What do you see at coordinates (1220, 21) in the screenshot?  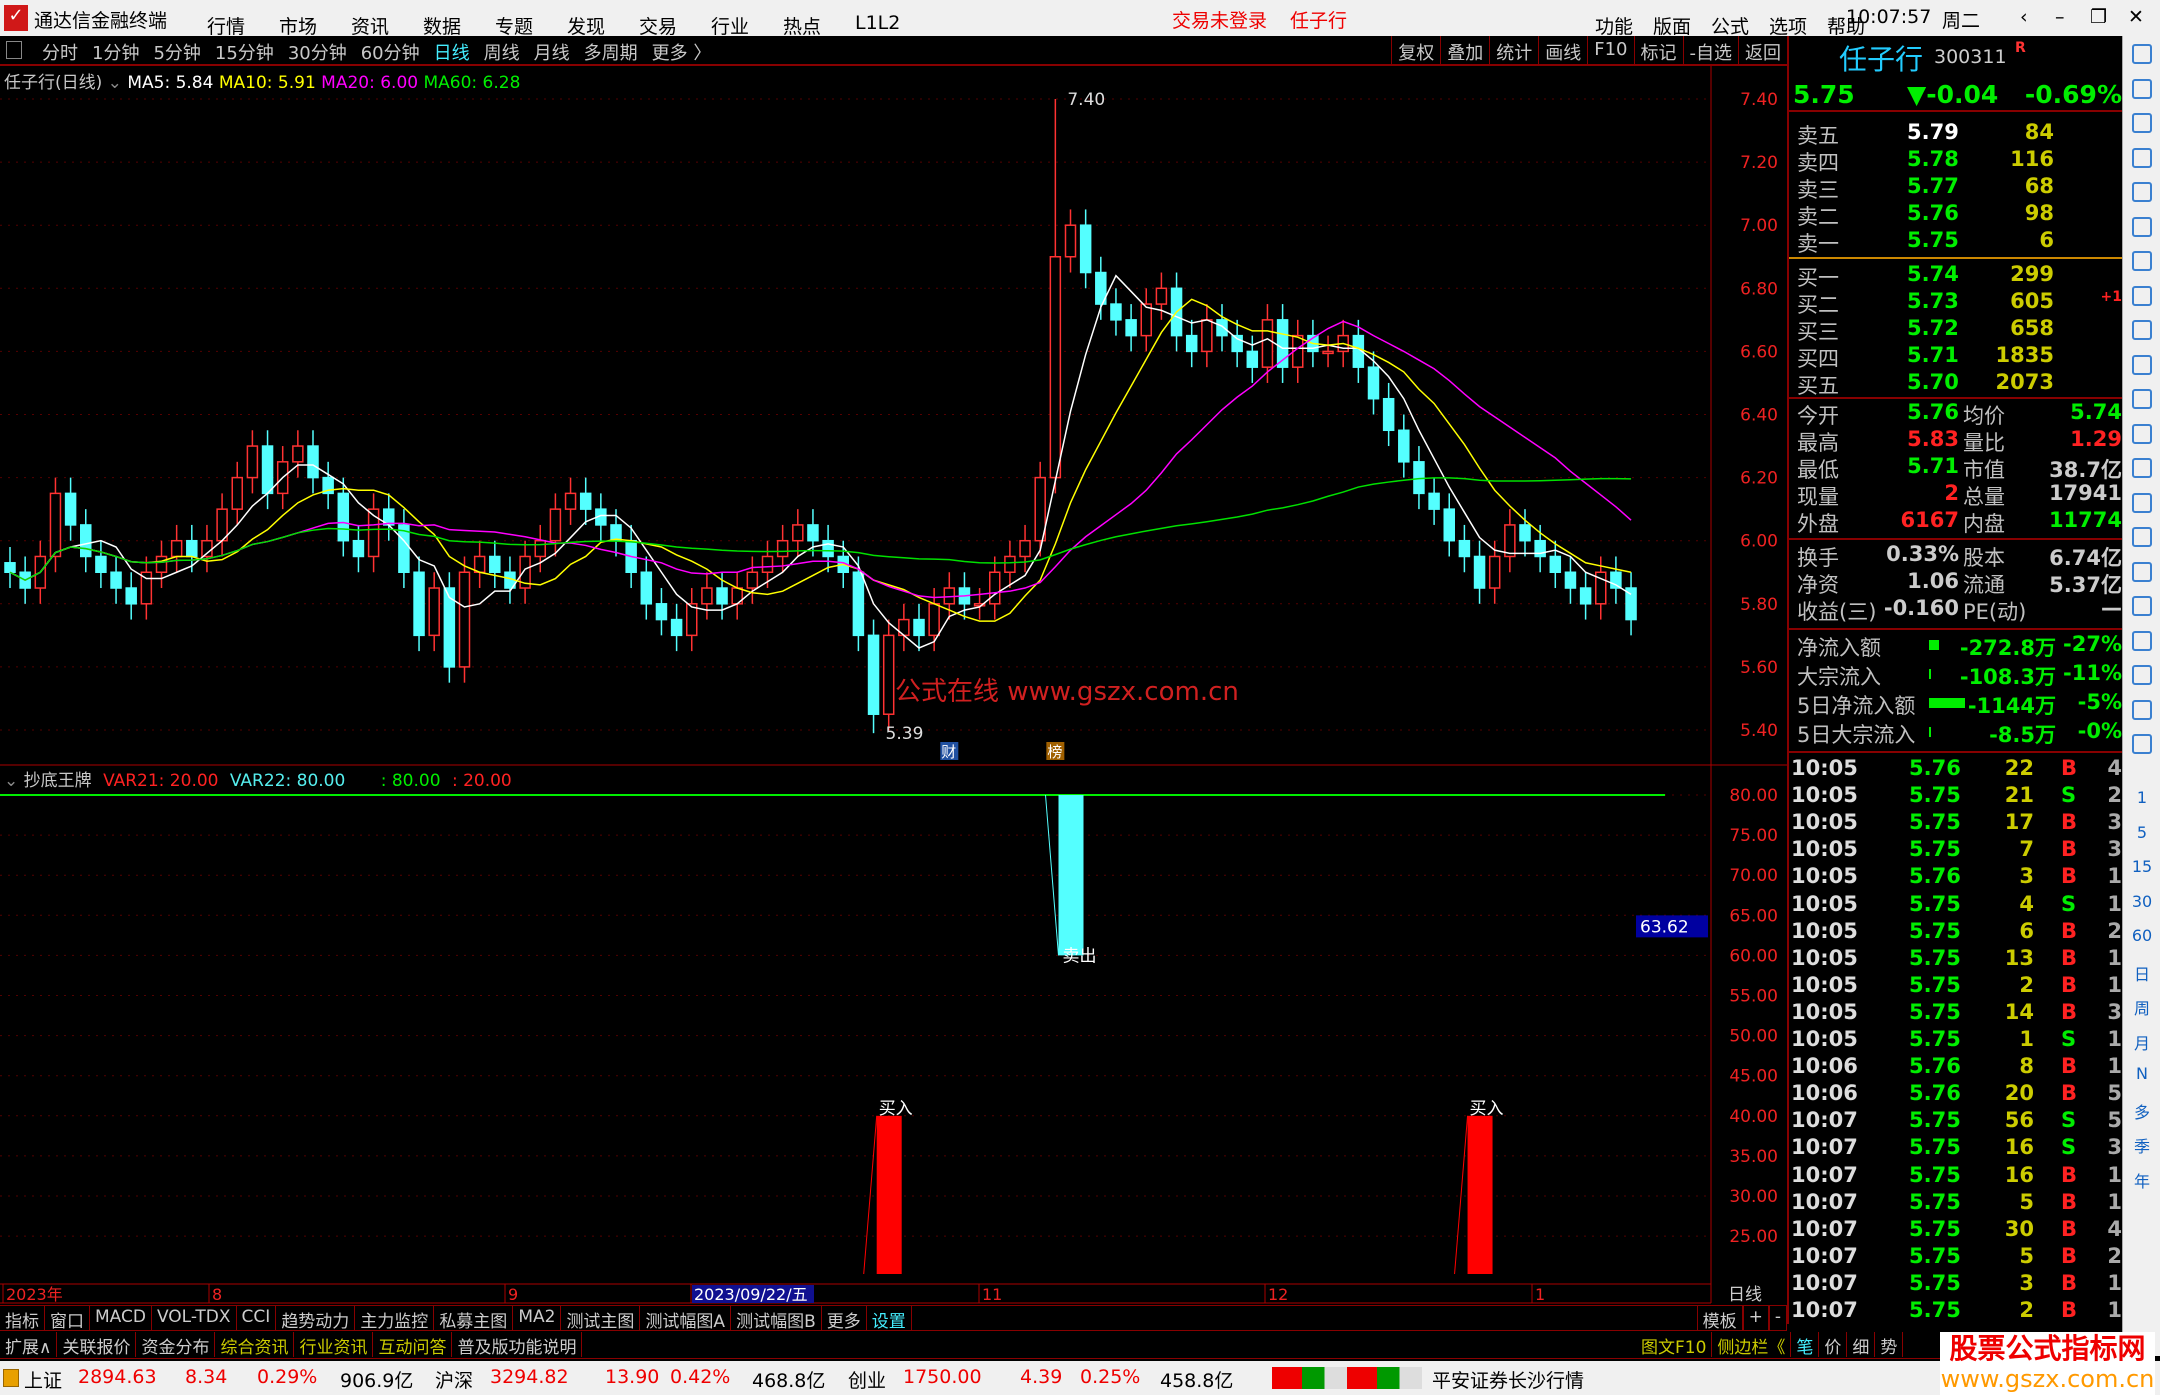 I see `login-status: 交易未登录` at bounding box center [1220, 21].